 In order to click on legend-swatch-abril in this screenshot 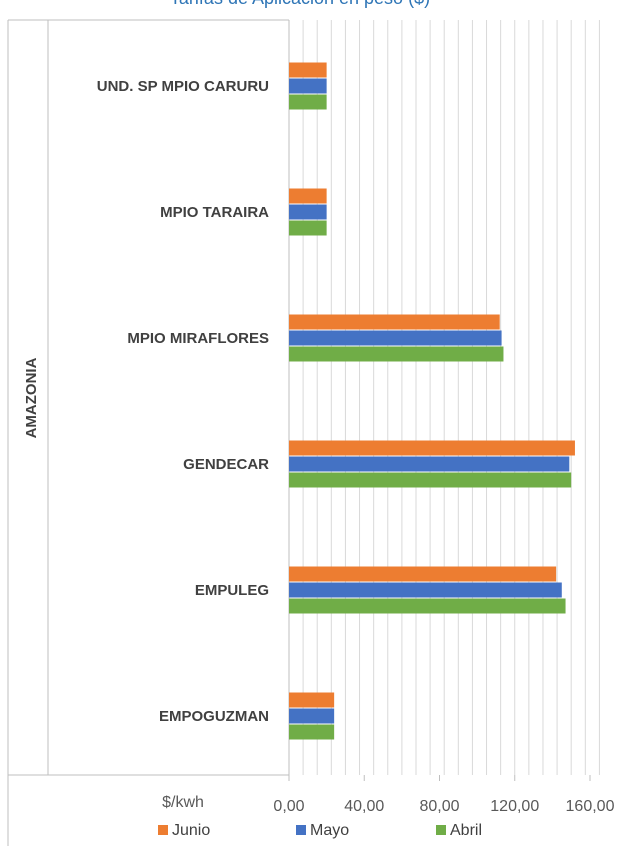, I will do `click(441, 830)`.